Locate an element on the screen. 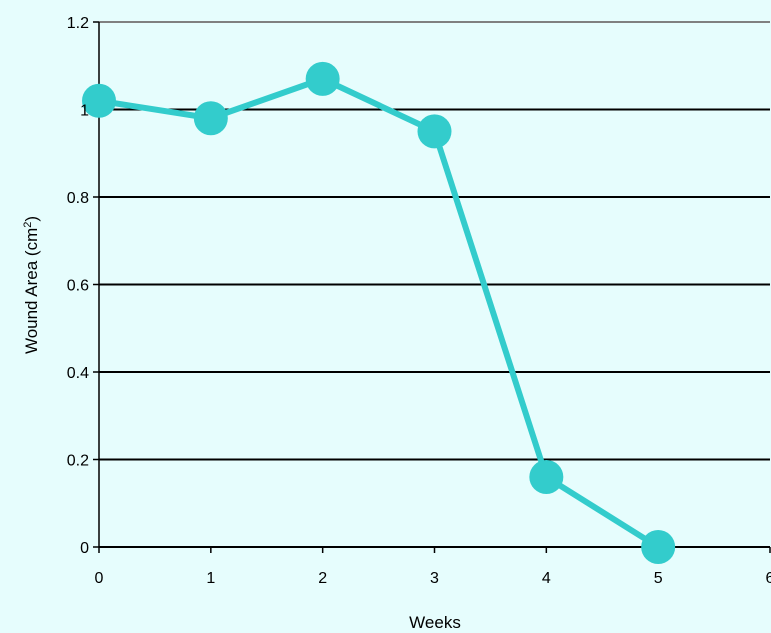  y-axis-title: Wound Area (cm2) is located at coordinates (31, 285).